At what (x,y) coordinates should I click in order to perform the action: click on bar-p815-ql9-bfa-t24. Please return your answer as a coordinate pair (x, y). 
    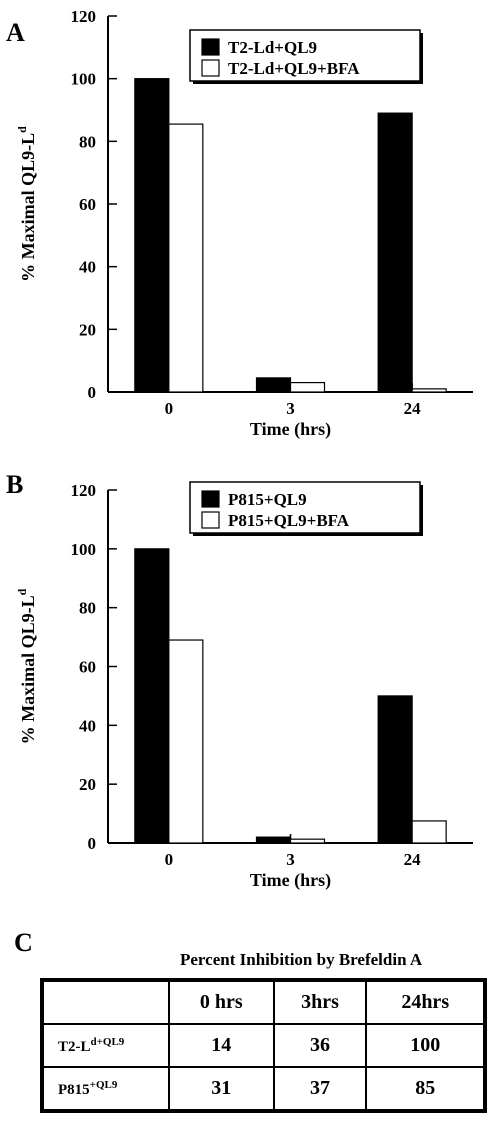
    Looking at the image, I should click on (429, 832).